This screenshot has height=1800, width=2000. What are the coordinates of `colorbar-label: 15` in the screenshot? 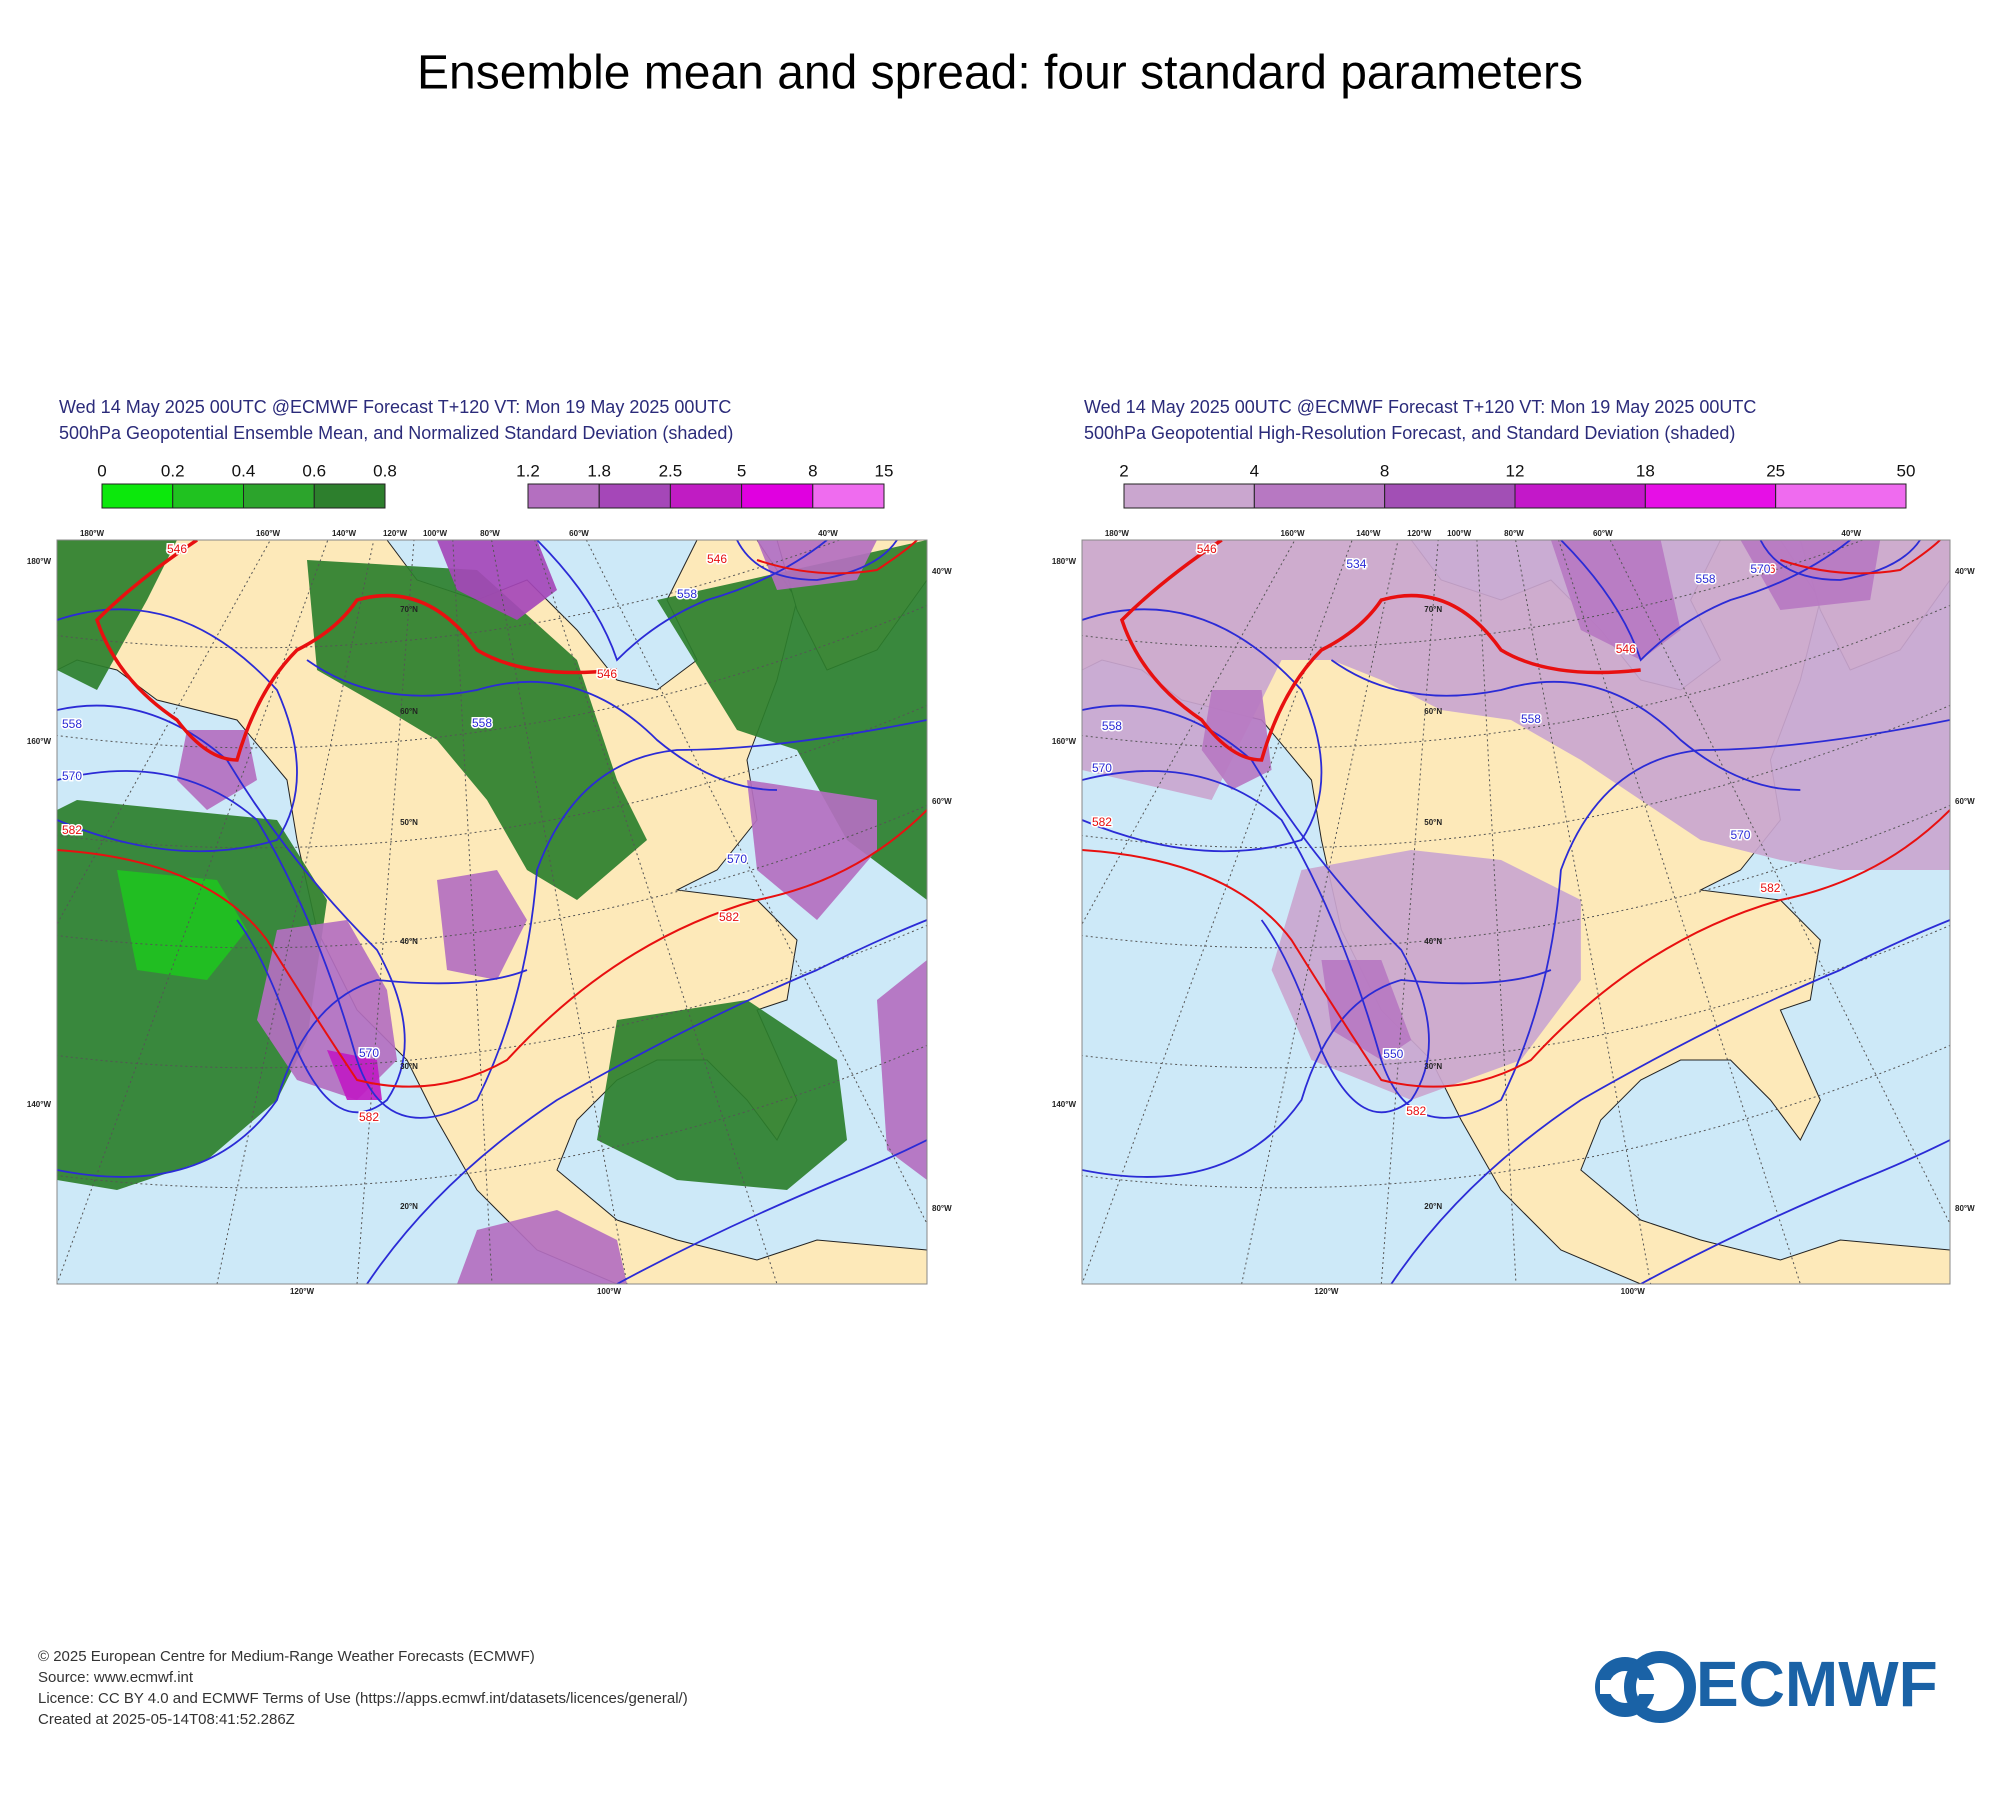 It's located at (884, 470).